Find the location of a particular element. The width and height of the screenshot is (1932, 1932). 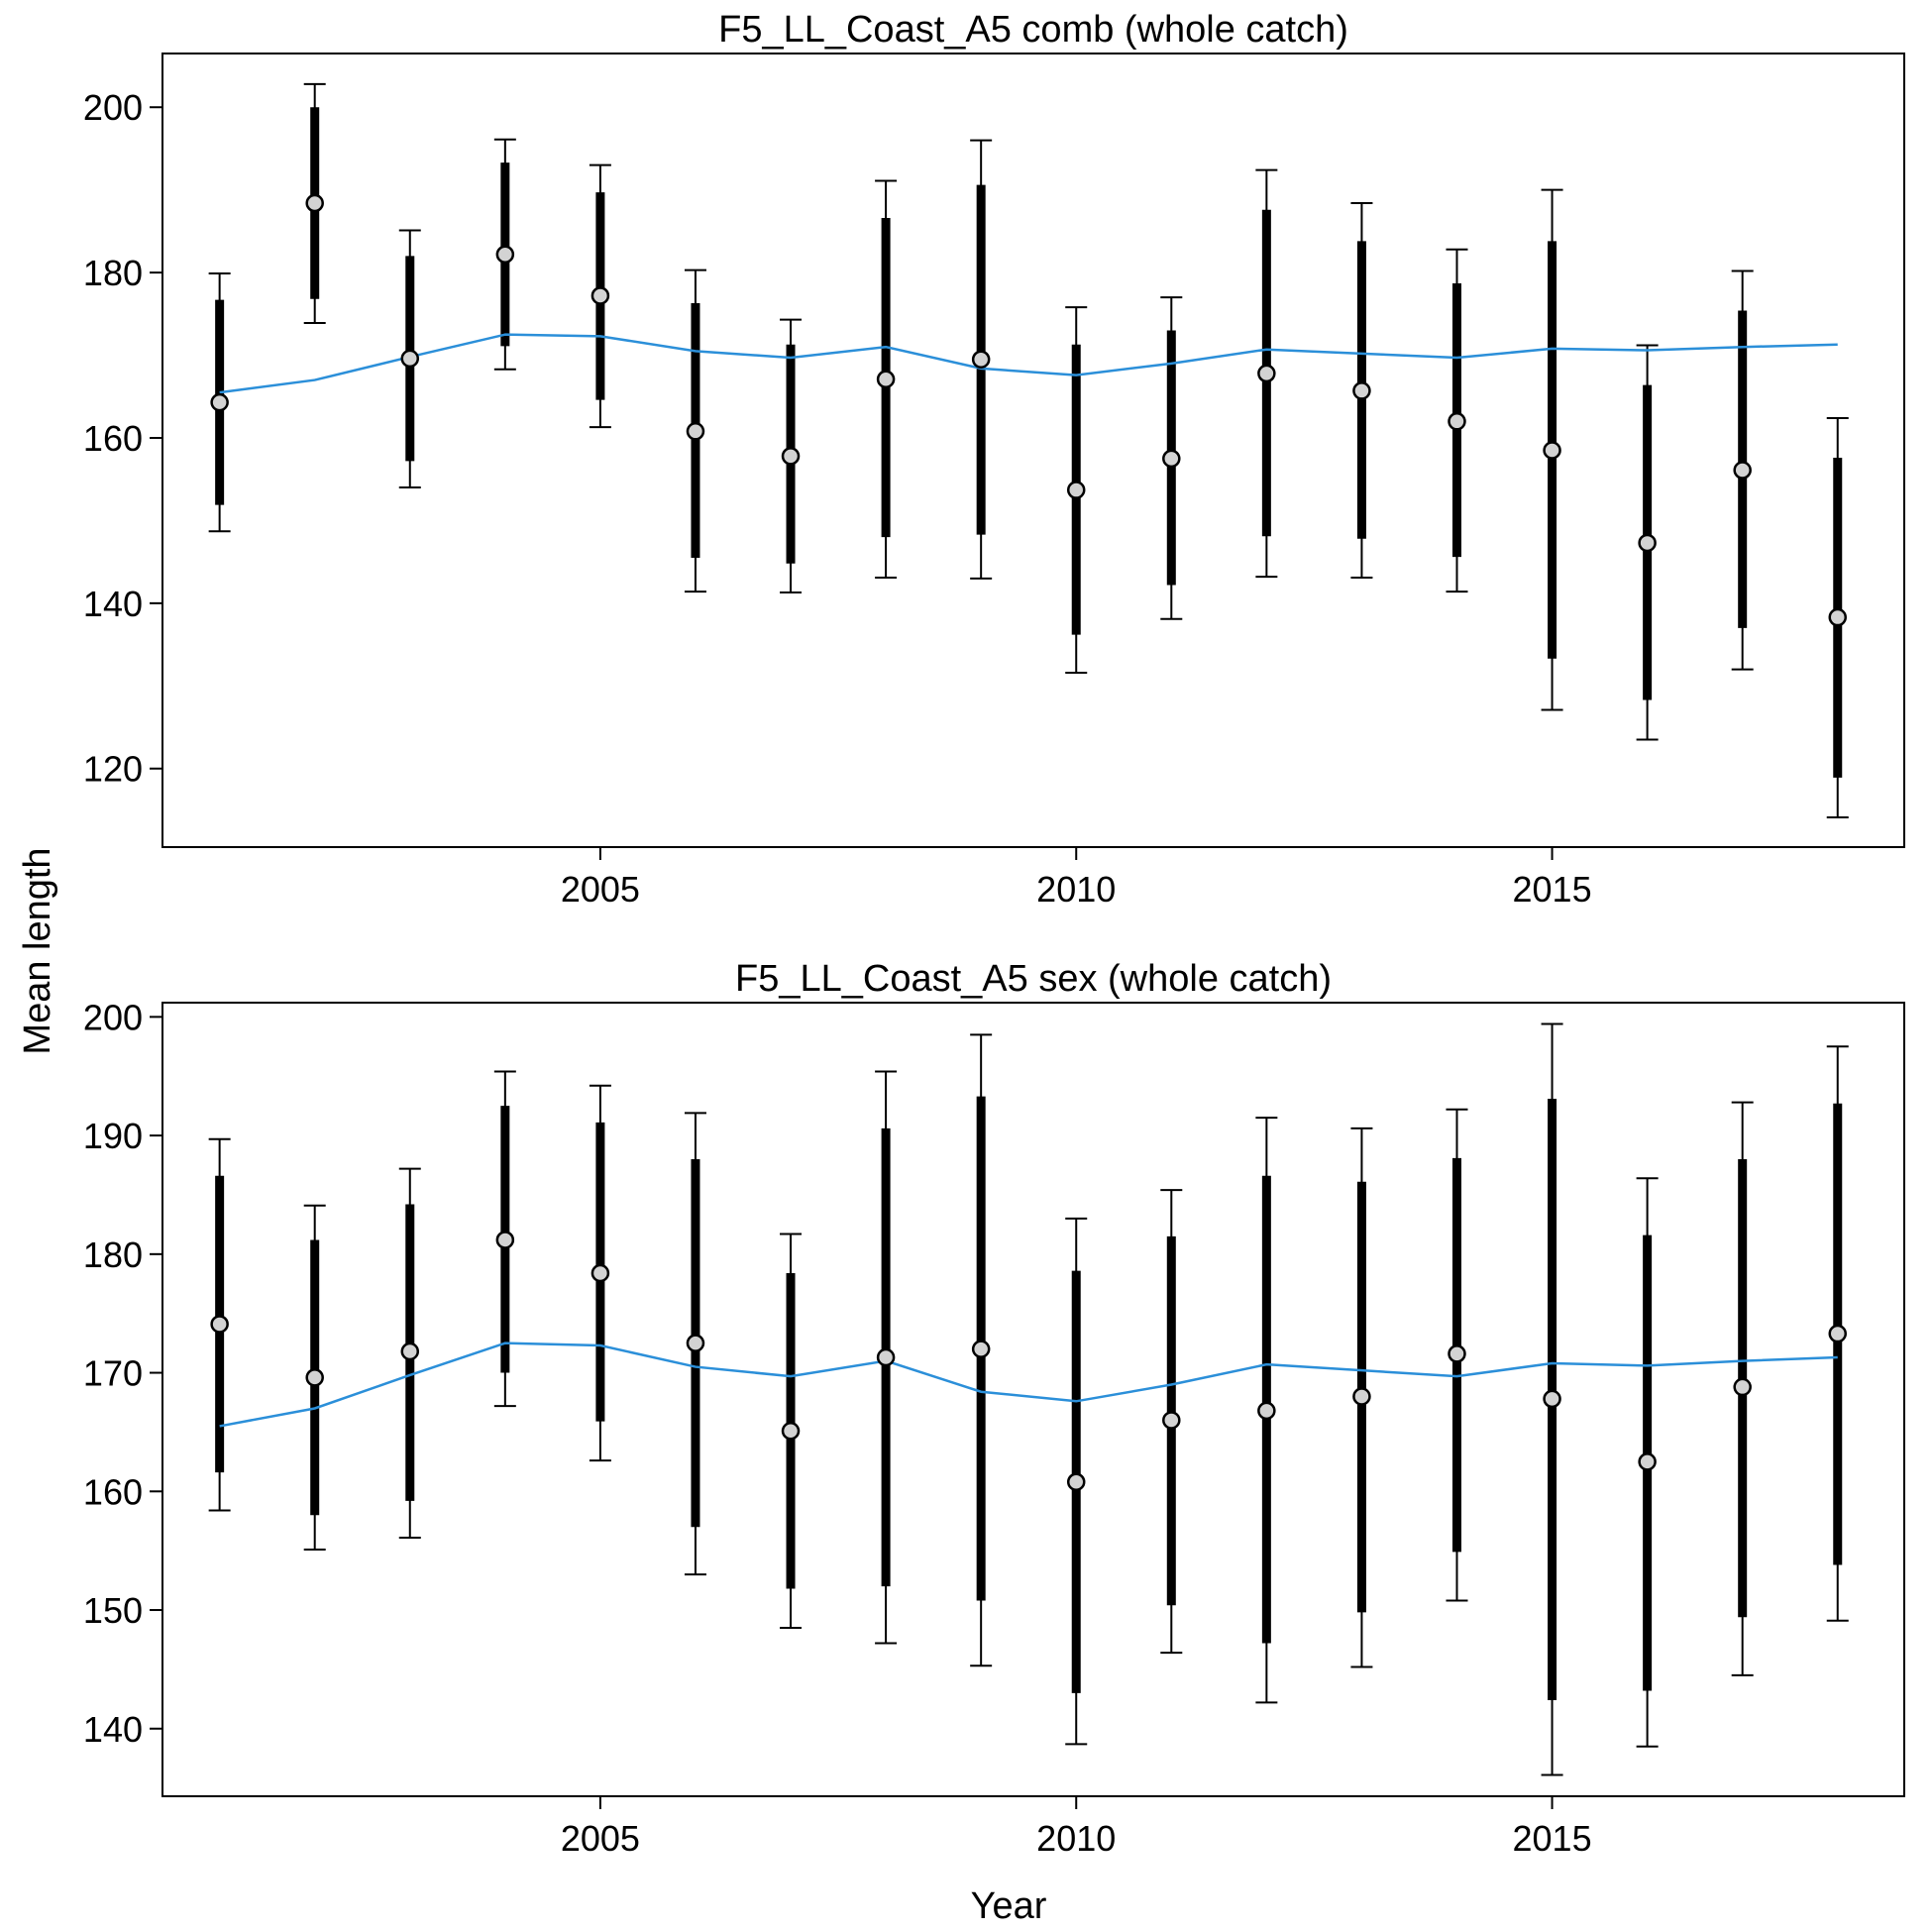

y-axis: 120 140 160 180 200 is located at coordinates (122, 438).